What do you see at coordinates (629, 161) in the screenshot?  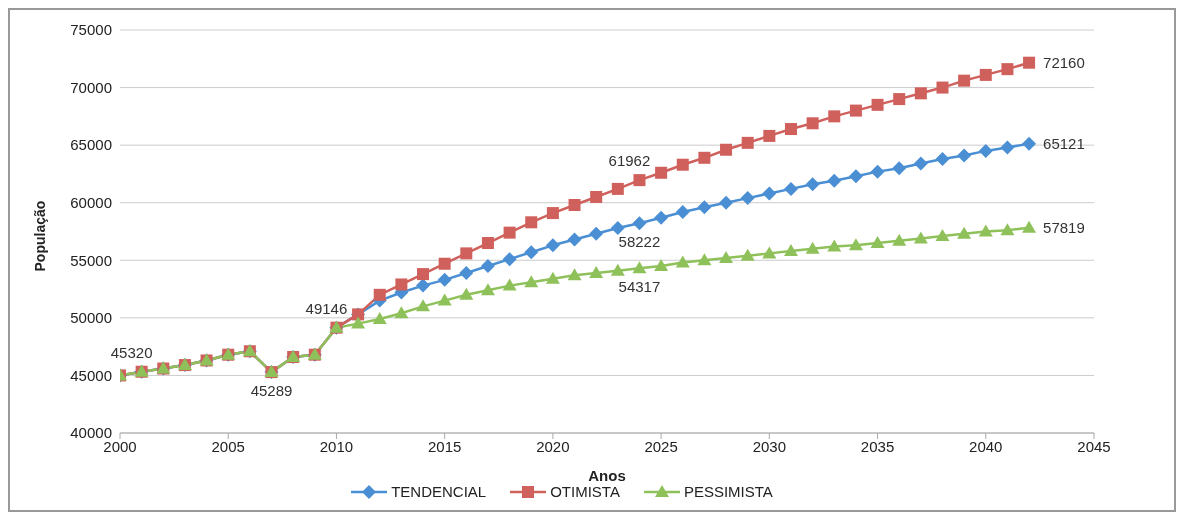 I see `data-label: 61962` at bounding box center [629, 161].